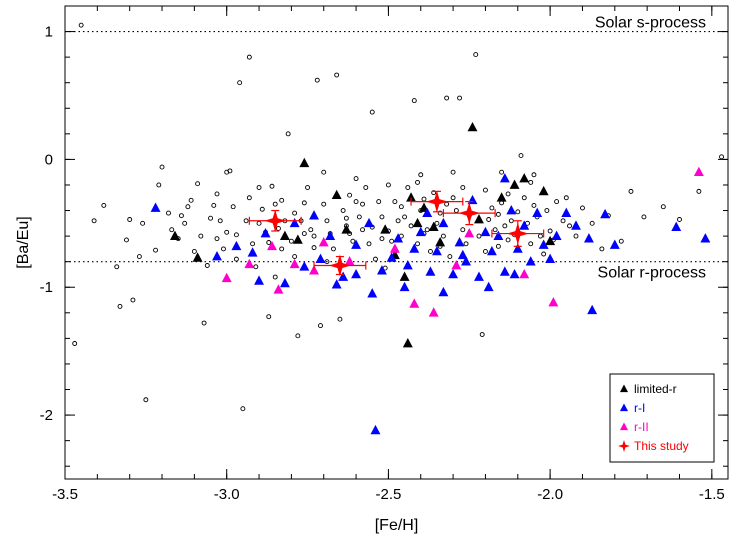 Image resolution: width=738 pixels, height=537 pixels. Describe the element at coordinates (624, 426) in the screenshot. I see `legend-marker` at that location.